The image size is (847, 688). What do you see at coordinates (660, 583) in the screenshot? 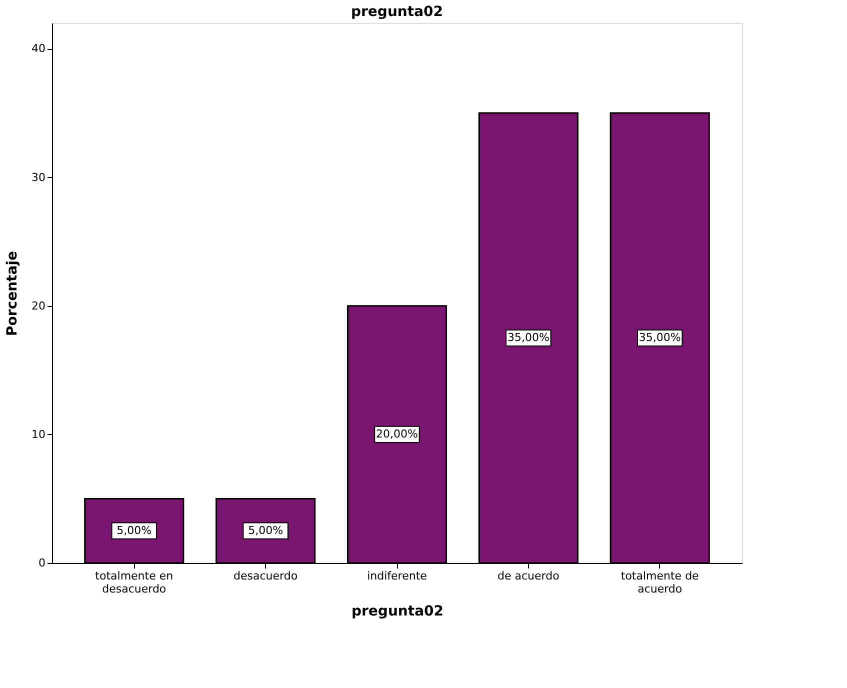
I see `x-tick-label: totalmente de acuerdo` at bounding box center [660, 583].